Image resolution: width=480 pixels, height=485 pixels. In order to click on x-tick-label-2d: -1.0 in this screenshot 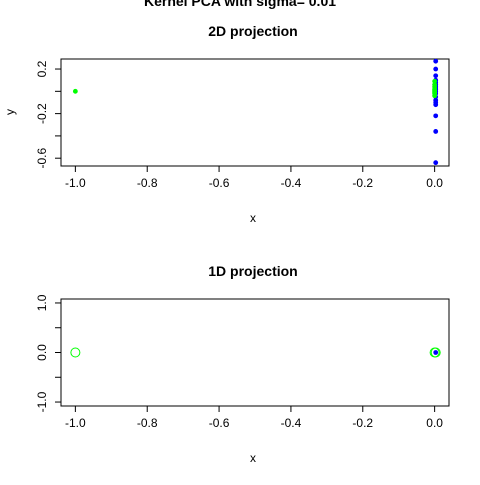, I will do `click(75, 183)`.